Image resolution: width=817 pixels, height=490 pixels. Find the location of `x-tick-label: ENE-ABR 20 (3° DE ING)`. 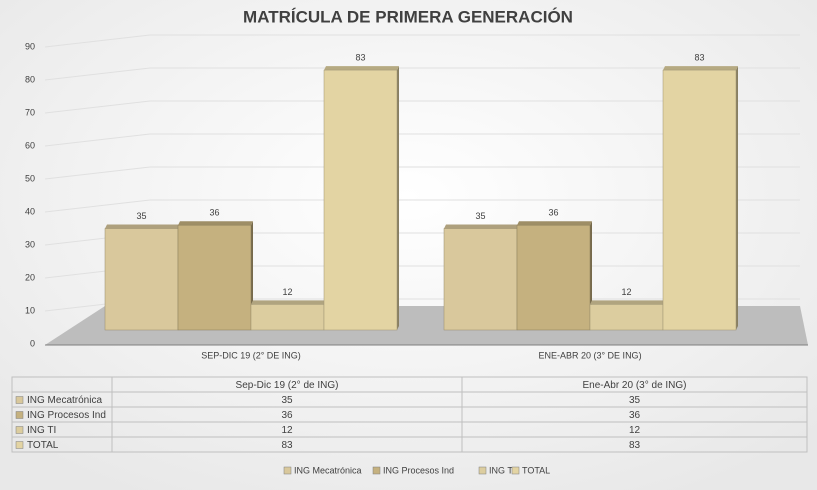

x-tick-label: ENE-ABR 20 (3° DE ING) is located at coordinates (589, 355).